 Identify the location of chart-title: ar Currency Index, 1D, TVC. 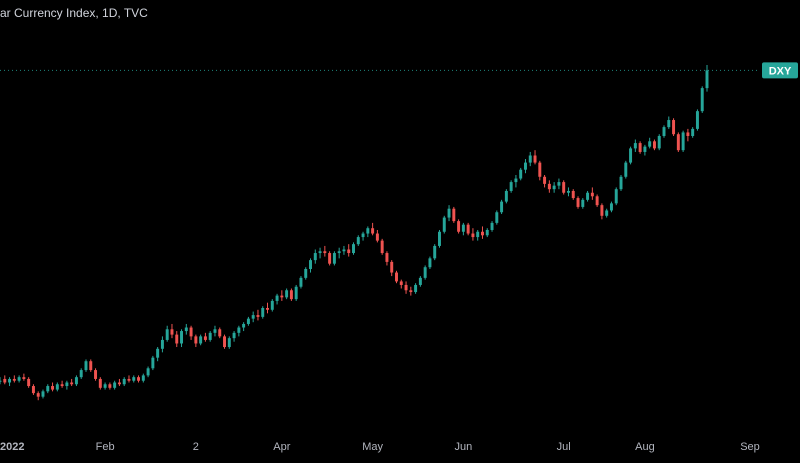
(74, 13).